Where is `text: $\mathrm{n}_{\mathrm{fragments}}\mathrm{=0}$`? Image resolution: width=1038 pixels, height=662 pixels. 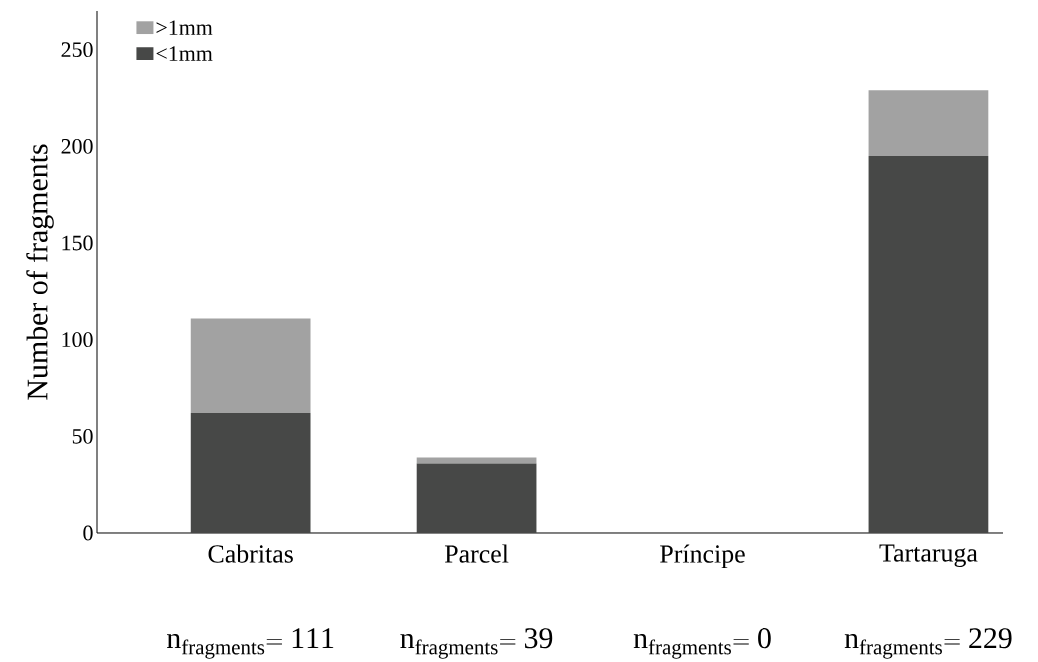
text: $\mathrm{n}_{\mathrm{fragments}}\mathrm{=0}$ is located at coordinates (702, 643).